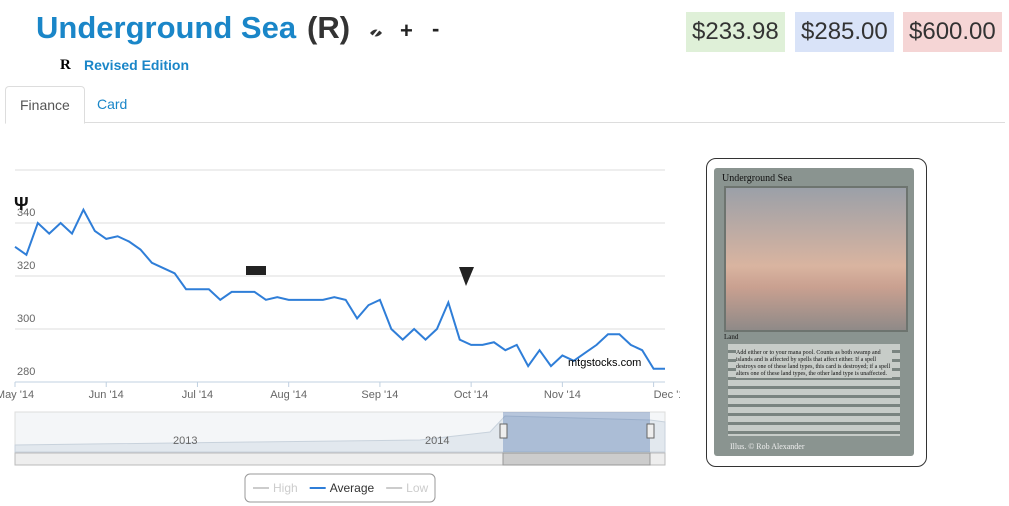  Describe the element at coordinates (329, 27) in the screenshot. I see `rarity: (R)` at that location.